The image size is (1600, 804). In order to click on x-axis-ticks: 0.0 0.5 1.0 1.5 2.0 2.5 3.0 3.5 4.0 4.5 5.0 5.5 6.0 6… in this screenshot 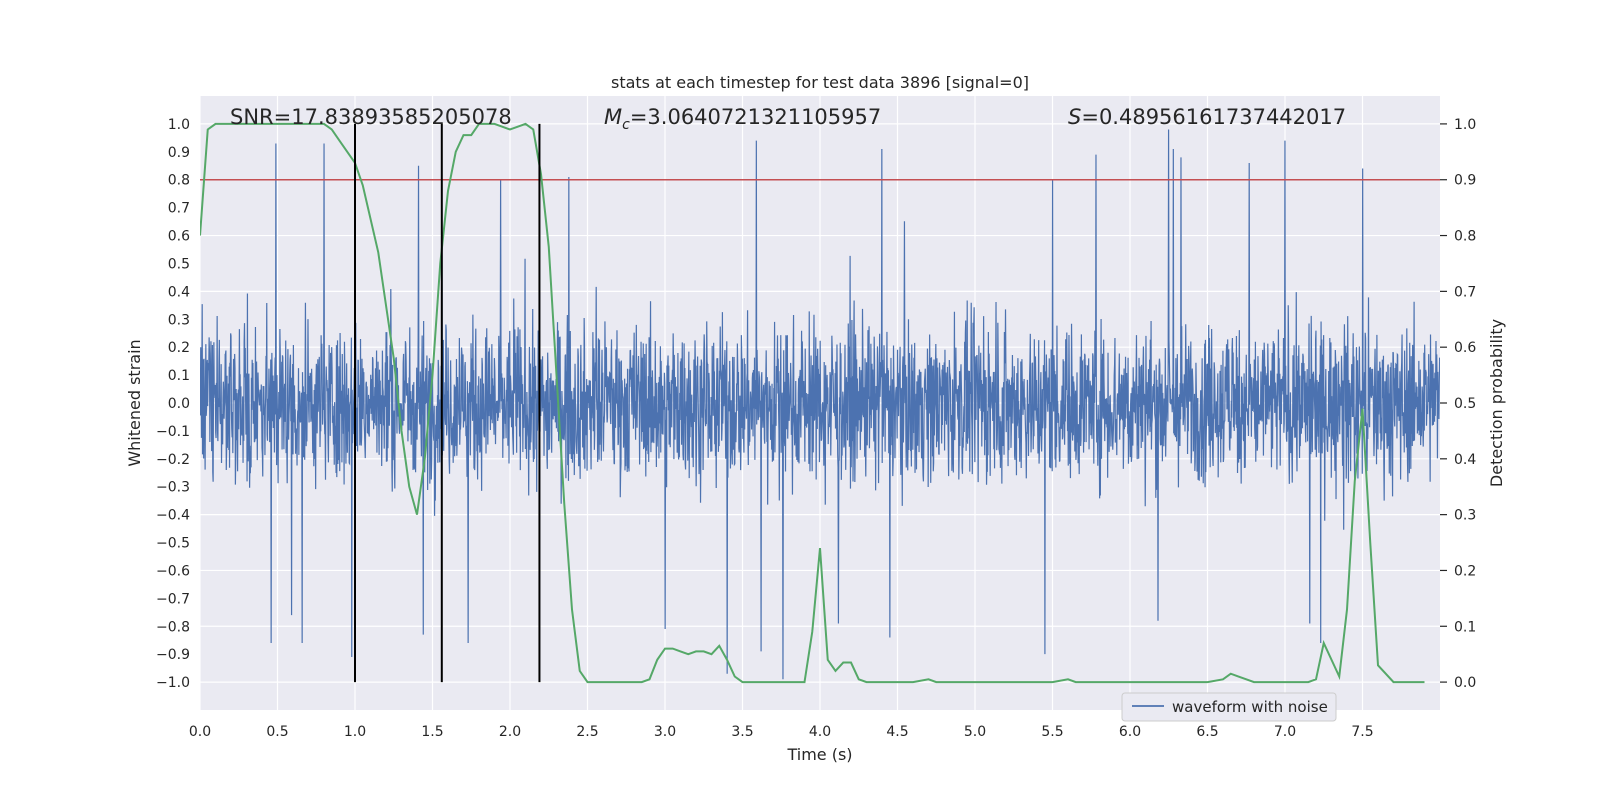, I will do `click(781, 732)`.